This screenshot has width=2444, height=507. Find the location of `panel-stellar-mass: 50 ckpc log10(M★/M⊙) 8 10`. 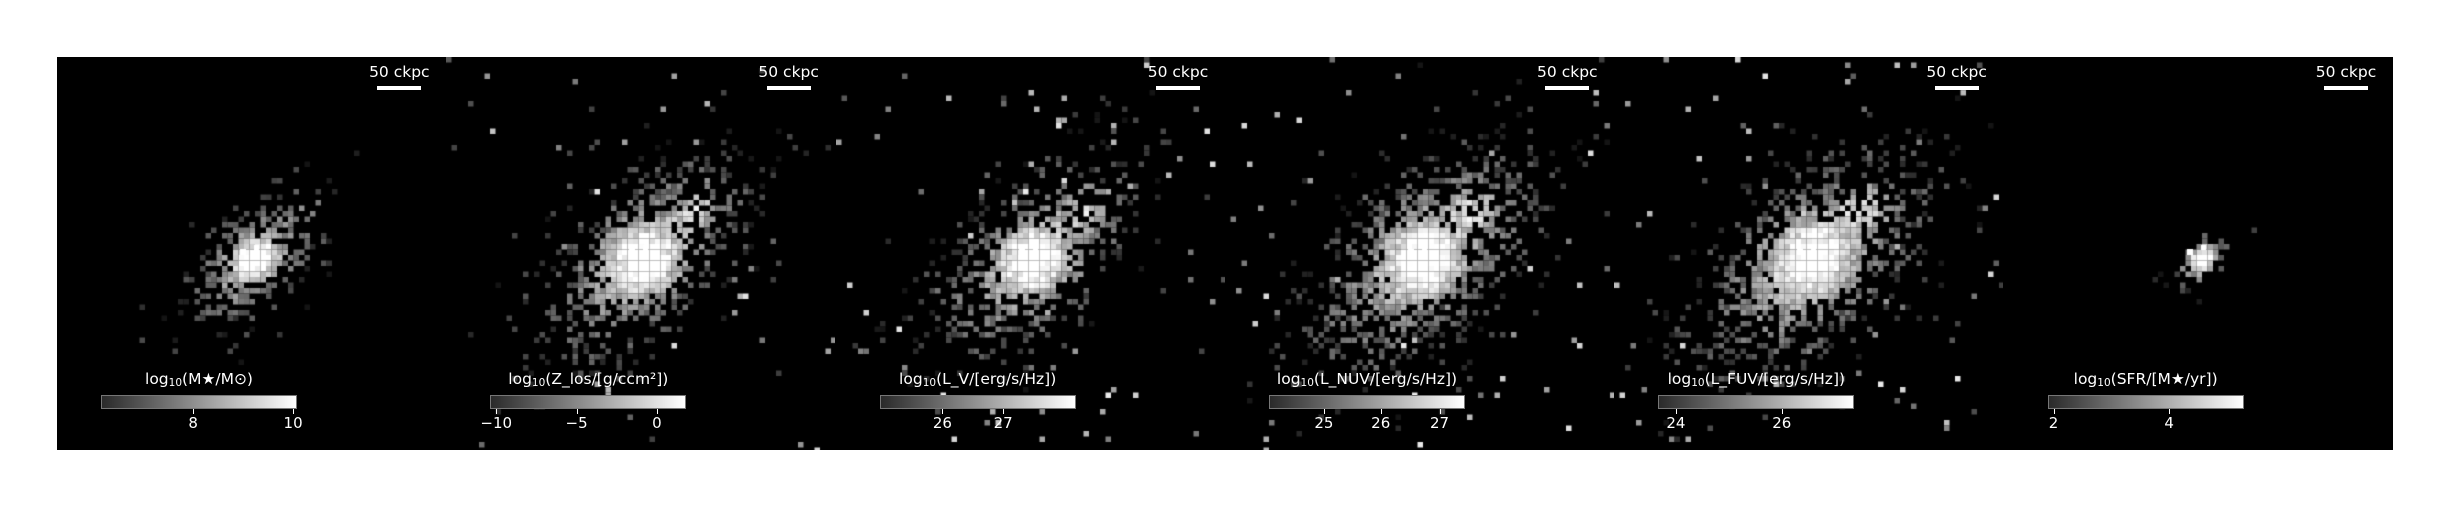

panel-stellar-mass: 50 ckpc log10(M★/M⊙) 8 10 is located at coordinates (252, 253).